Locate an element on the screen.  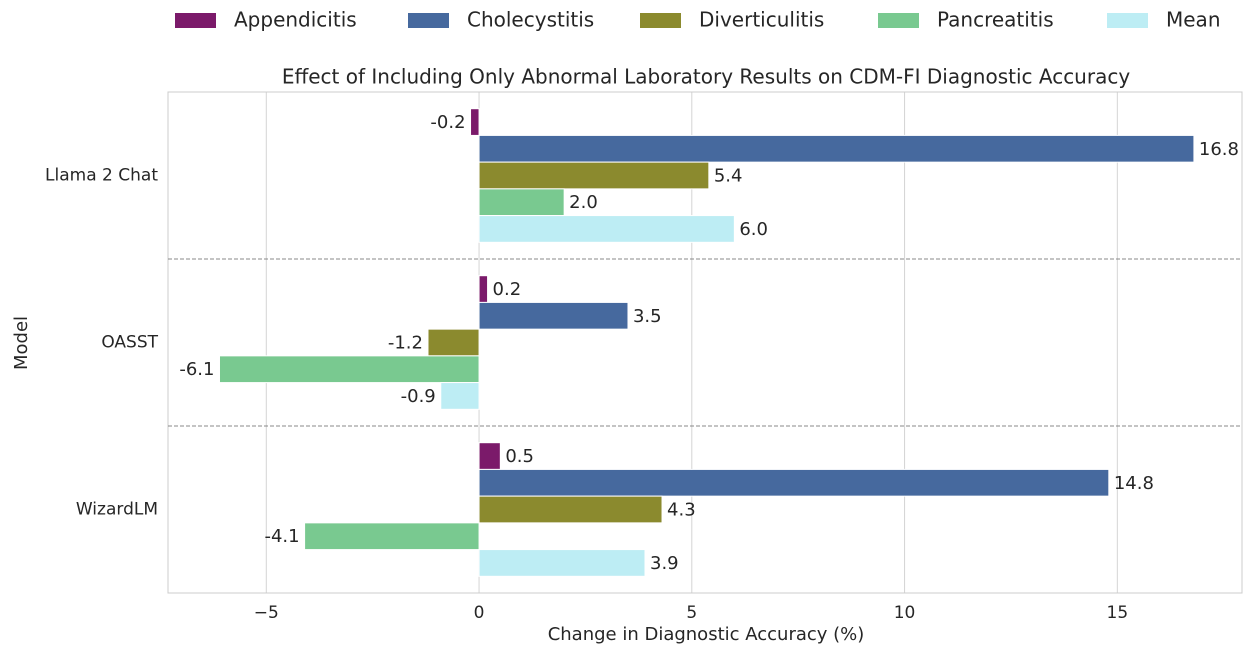
value-label: 0.2 is located at coordinates (507, 289).